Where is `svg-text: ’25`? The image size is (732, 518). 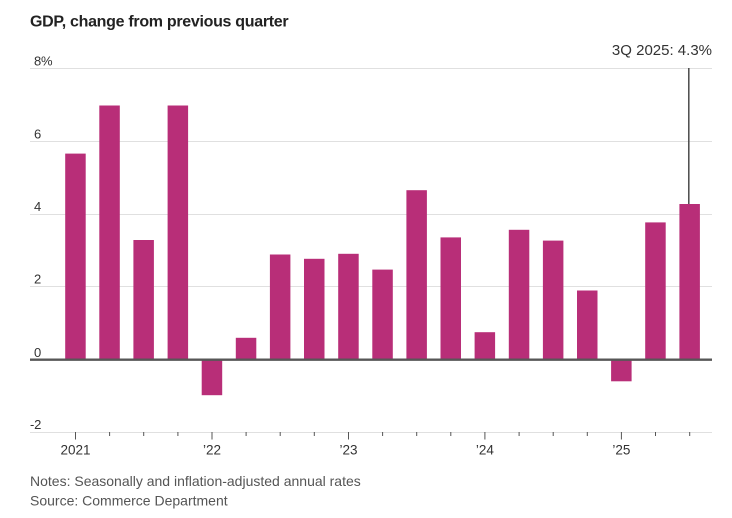
svg-text: ’25 is located at coordinates (621, 450).